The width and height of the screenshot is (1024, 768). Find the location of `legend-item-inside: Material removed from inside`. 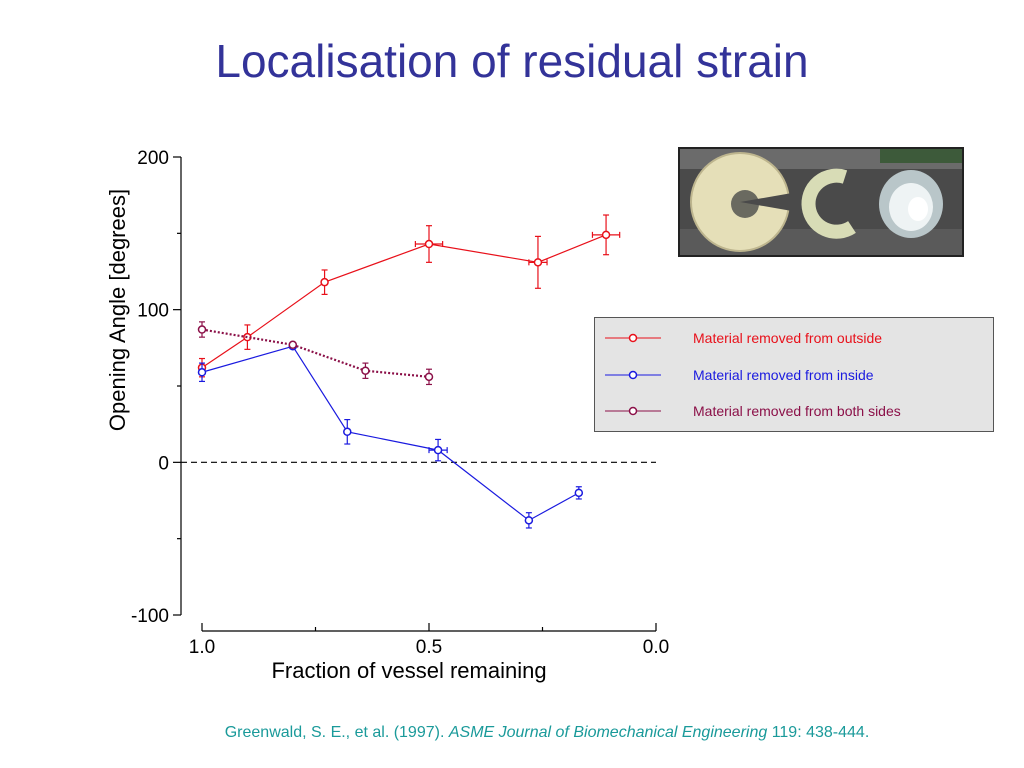

legend-item-inside: Material removed from inside is located at coordinates (794, 375).